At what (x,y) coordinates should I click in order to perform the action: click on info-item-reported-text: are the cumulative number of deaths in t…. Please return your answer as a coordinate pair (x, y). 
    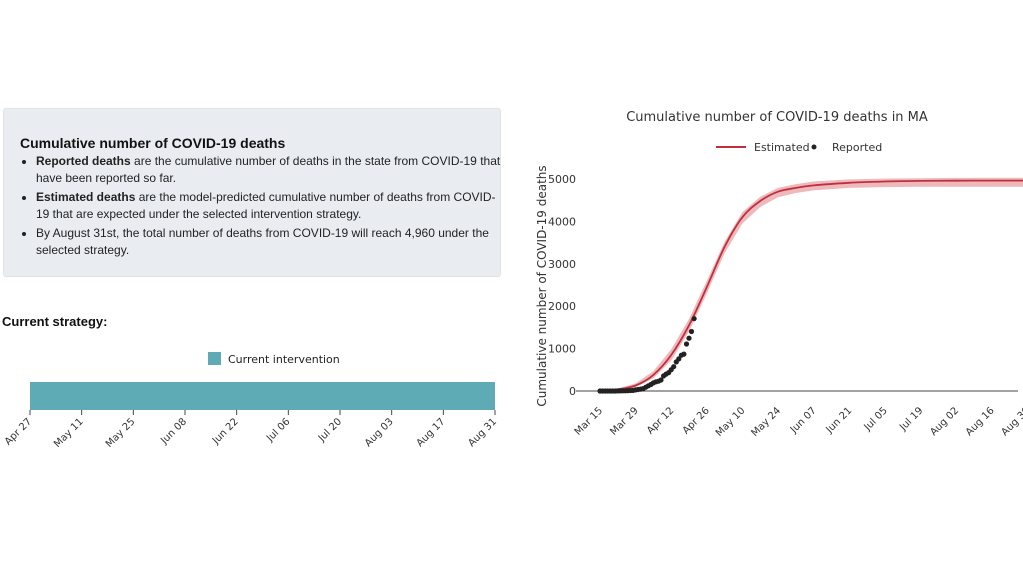
    Looking at the image, I should click on (268, 169).